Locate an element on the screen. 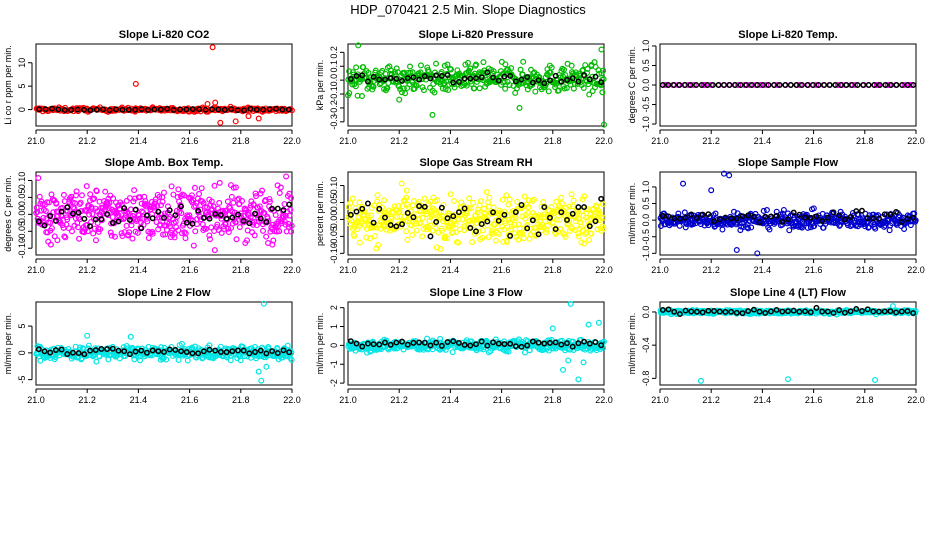 This screenshot has height=540, width=936. x-tick-label: 22.0 is located at coordinates (916, 400).